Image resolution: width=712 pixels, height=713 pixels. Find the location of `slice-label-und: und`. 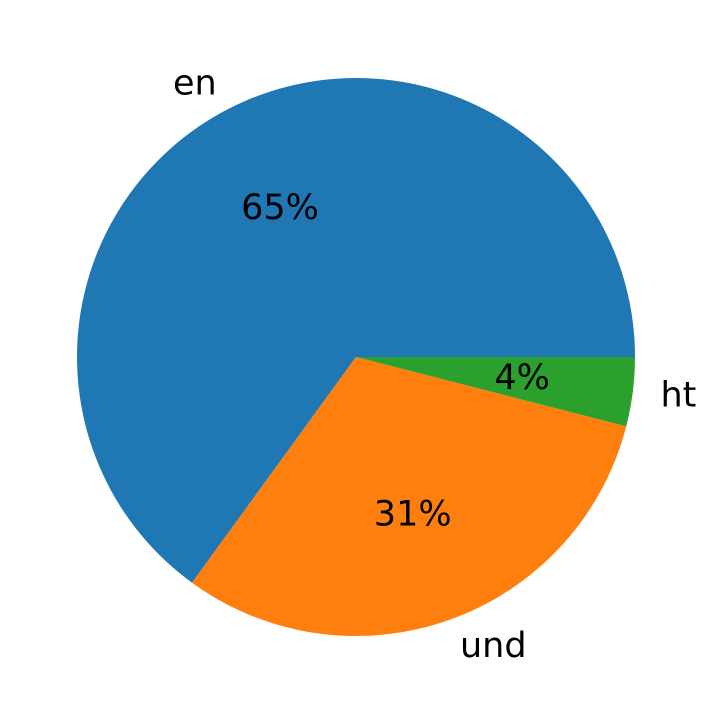

slice-label-und: und is located at coordinates (493, 646).